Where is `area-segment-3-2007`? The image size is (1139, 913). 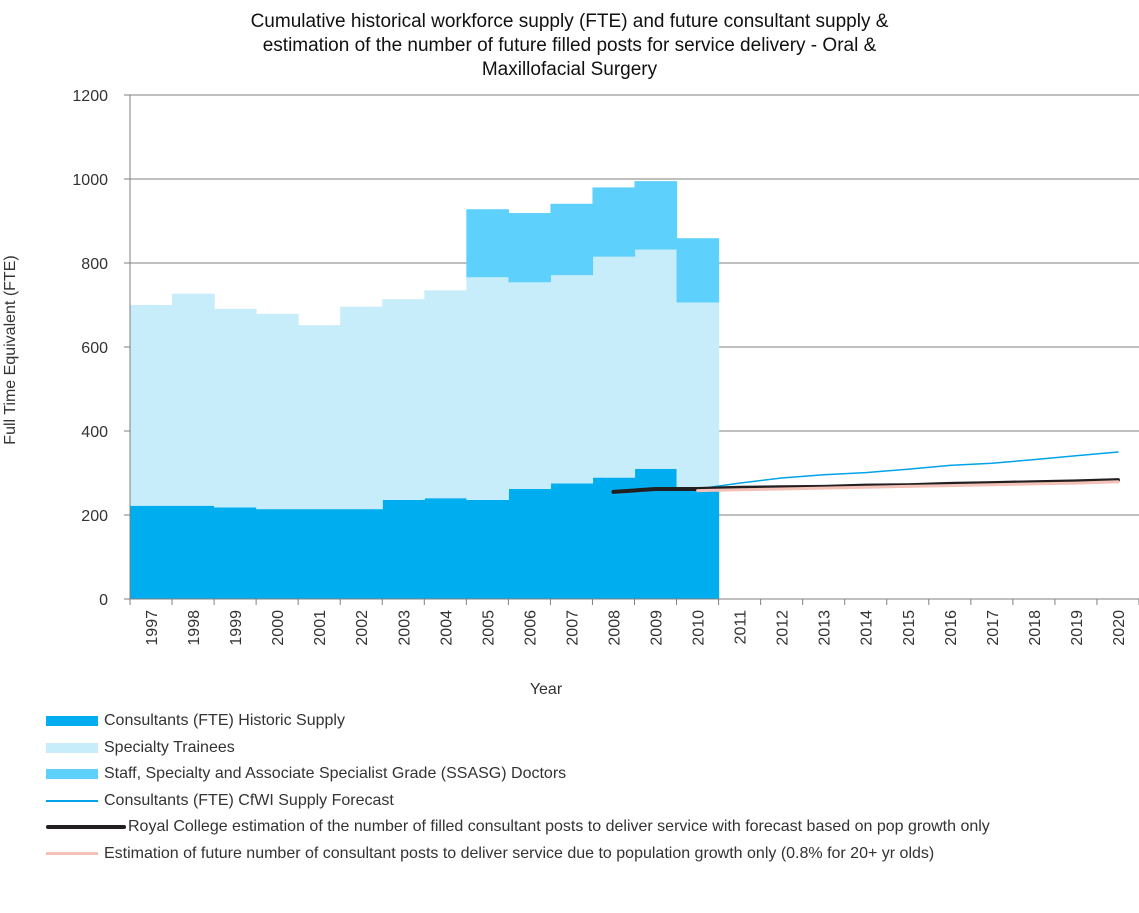
area-segment-3-2007 is located at coordinates (572, 239).